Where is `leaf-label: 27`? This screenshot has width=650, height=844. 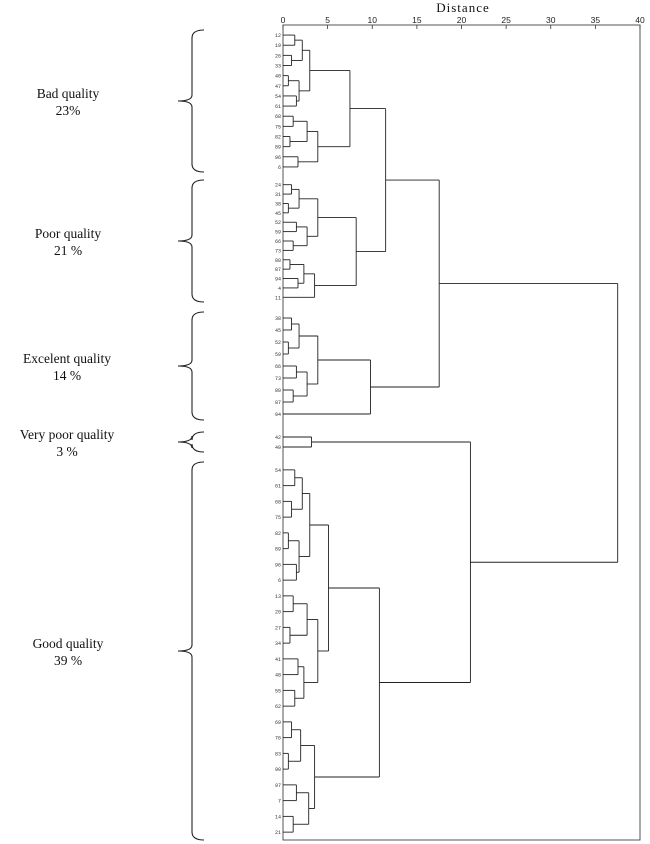 leaf-label: 27 is located at coordinates (278, 628).